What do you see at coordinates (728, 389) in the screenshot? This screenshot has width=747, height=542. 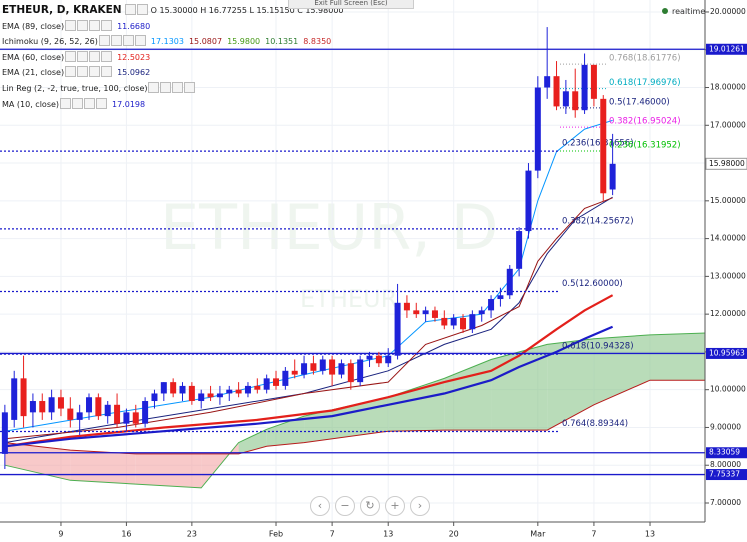 I see `y-tick-label: 10.00000` at bounding box center [728, 389].